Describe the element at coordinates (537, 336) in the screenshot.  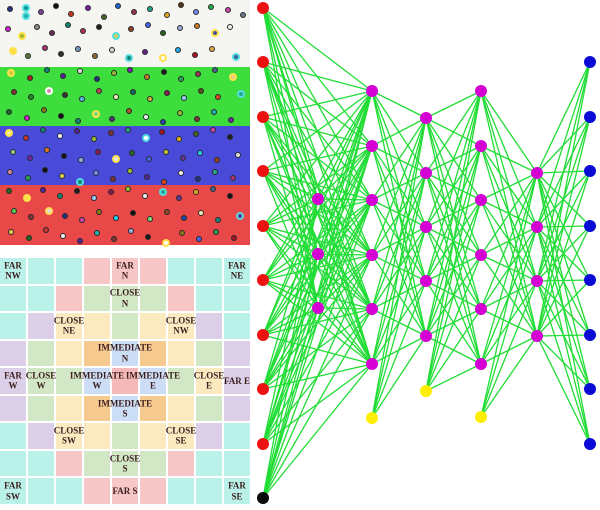
I see `hidden-layer-5-node` at that location.